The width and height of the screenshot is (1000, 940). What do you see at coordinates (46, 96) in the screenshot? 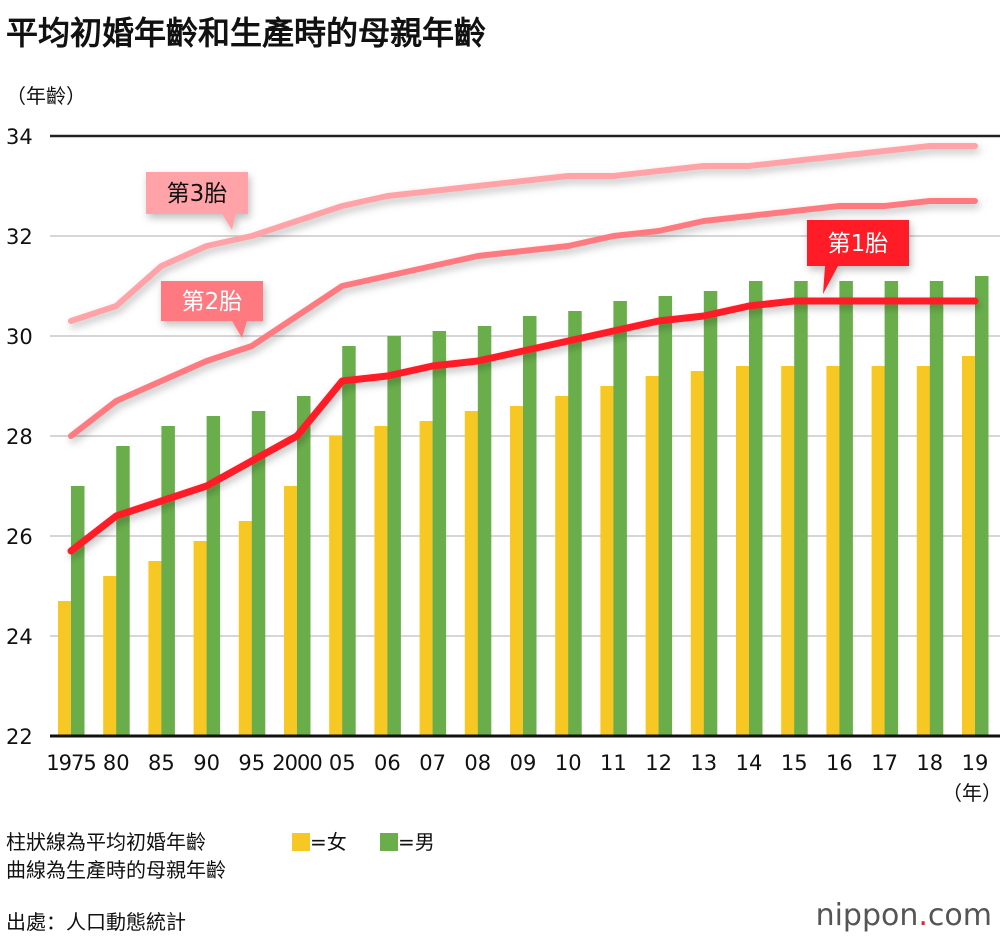
I see `y-axis-label: （年齡）` at bounding box center [46, 96].